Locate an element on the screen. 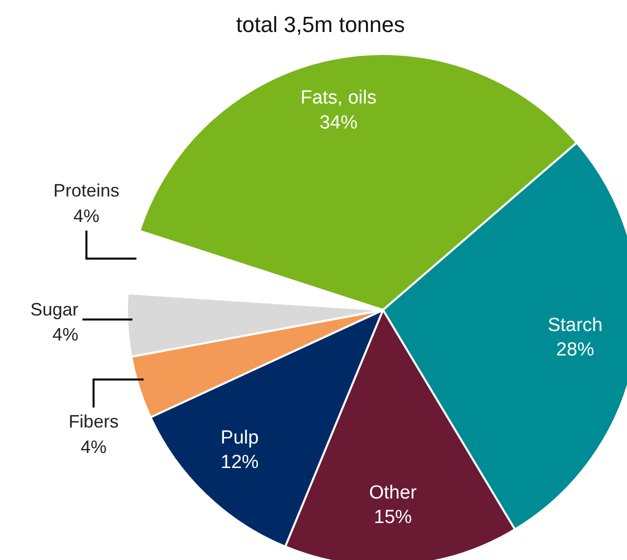  data-label: 12% is located at coordinates (239, 463).